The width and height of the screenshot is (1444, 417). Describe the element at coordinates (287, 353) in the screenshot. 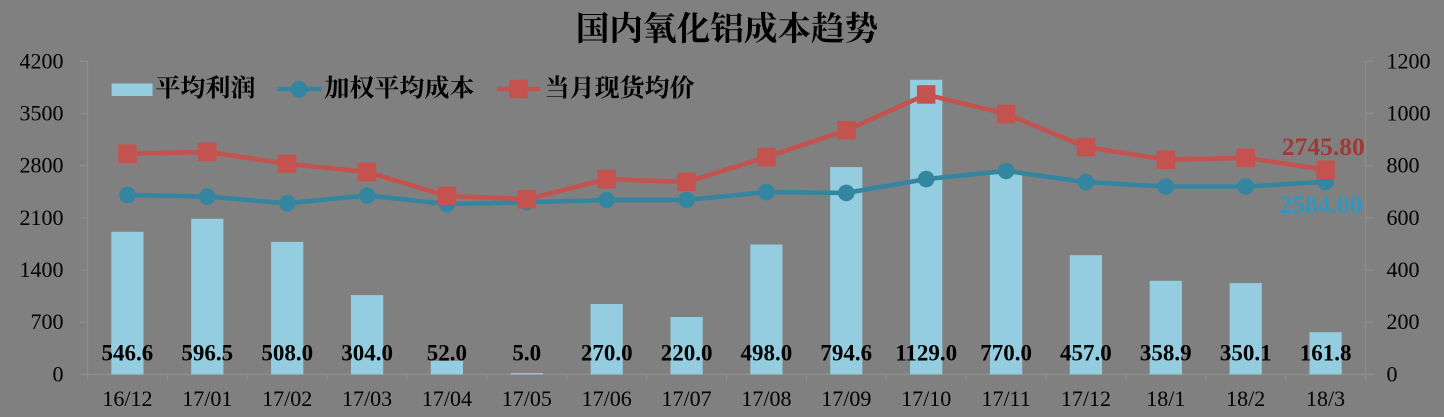

I see `svg-text: 508.0` at that location.